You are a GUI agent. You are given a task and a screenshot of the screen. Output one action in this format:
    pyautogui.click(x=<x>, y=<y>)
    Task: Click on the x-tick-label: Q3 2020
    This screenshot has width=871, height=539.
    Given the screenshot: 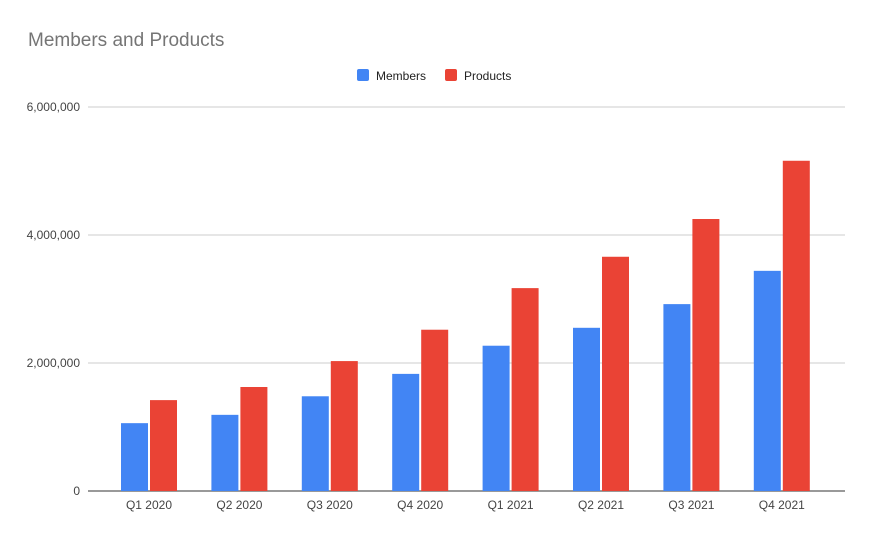 What is the action you would take?
    pyautogui.click(x=330, y=505)
    